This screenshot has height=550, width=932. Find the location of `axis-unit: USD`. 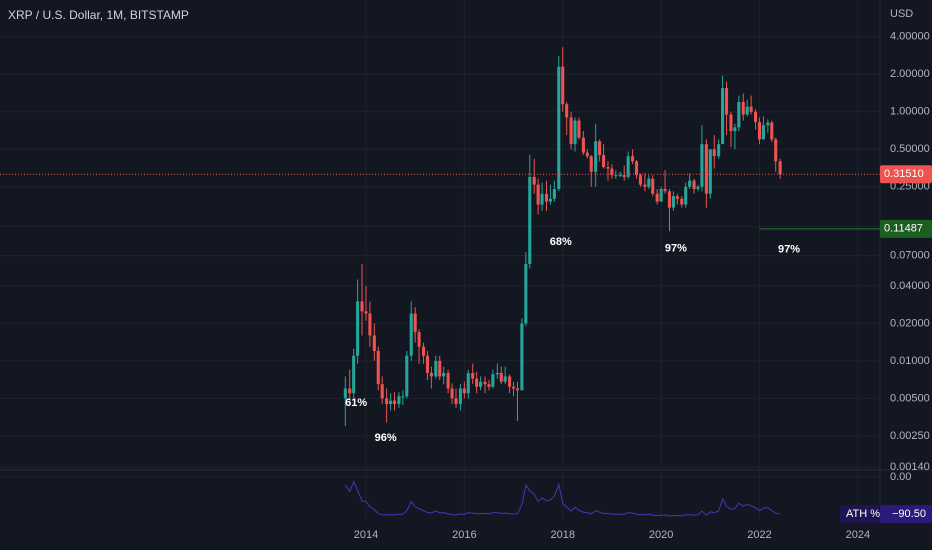

axis-unit: USD is located at coordinates (901, 14).